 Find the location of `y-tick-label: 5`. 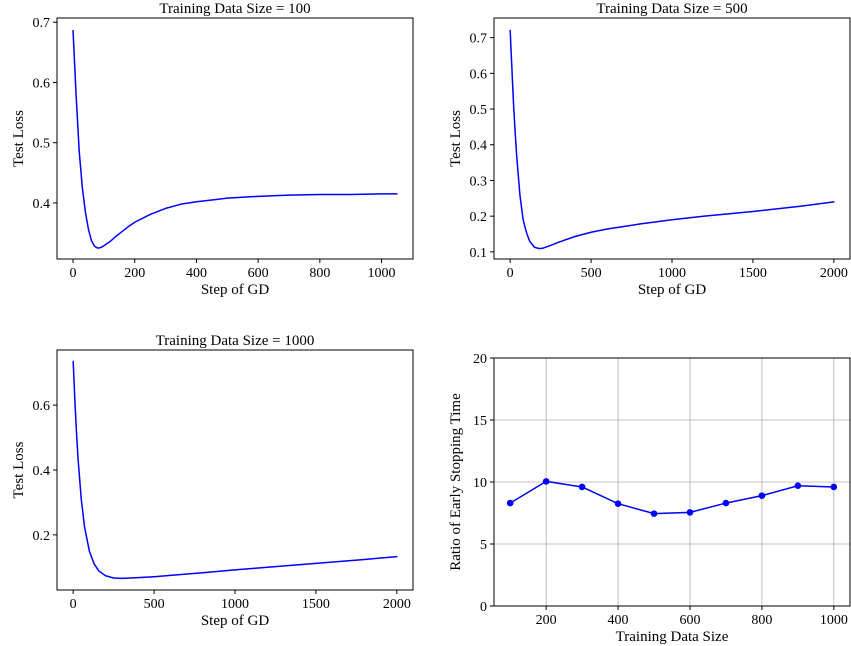

y-tick-label: 5 is located at coordinates (483, 545).